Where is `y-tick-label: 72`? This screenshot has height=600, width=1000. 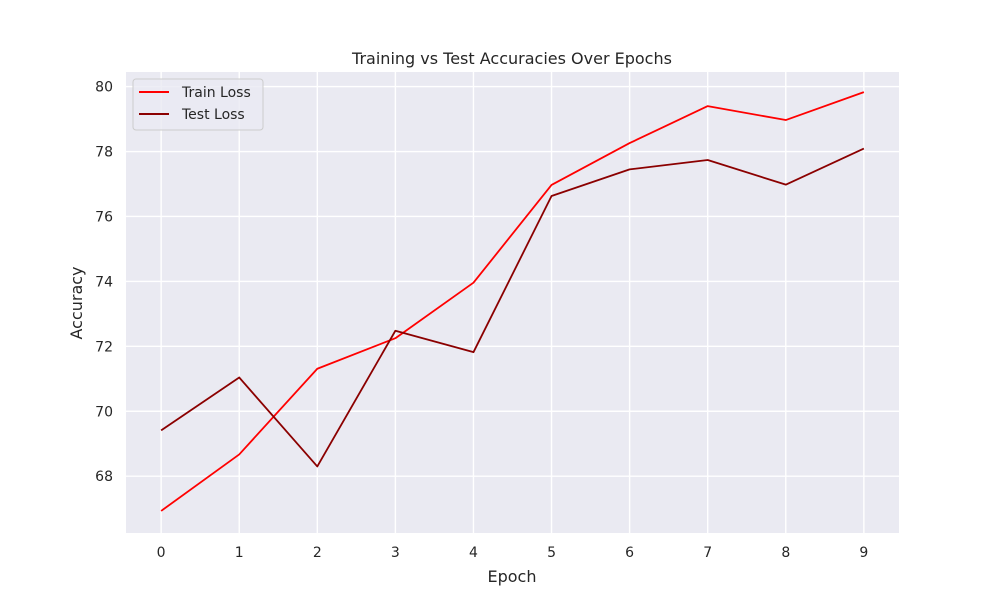 y-tick-label: 72 is located at coordinates (104, 347).